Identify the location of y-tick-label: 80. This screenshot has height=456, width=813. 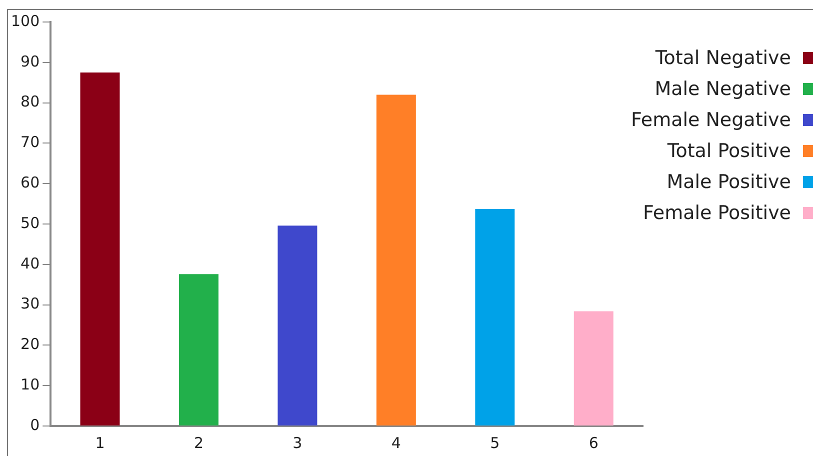
(30, 101).